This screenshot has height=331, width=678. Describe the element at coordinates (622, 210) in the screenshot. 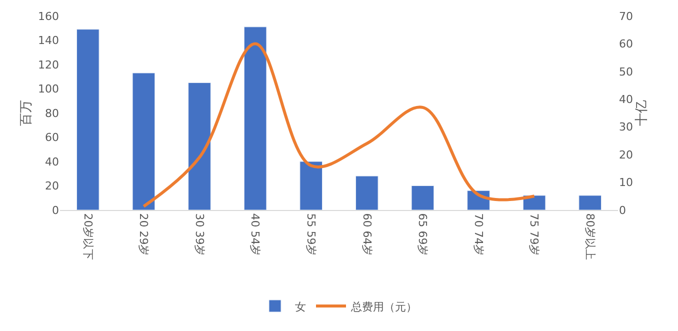

I see `y2-tick-label: 0` at that location.